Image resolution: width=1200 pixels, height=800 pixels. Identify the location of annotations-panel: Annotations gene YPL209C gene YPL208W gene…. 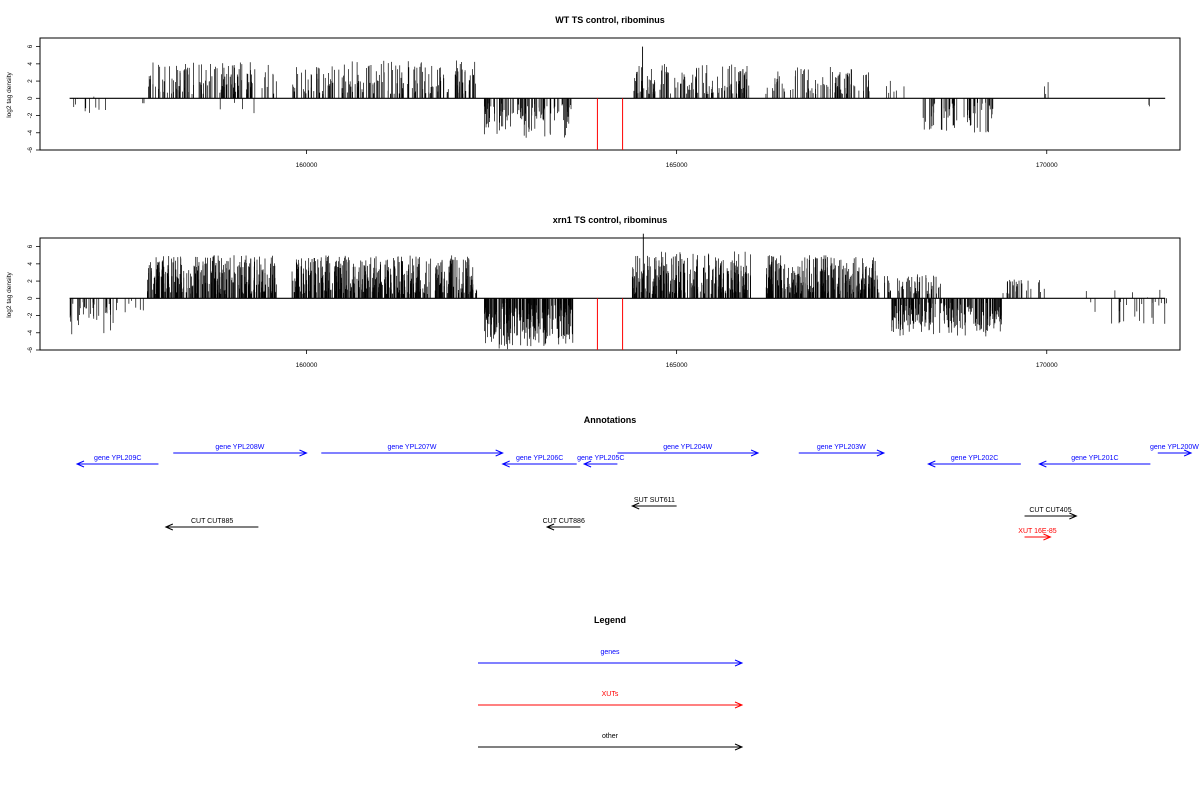
(637, 478).